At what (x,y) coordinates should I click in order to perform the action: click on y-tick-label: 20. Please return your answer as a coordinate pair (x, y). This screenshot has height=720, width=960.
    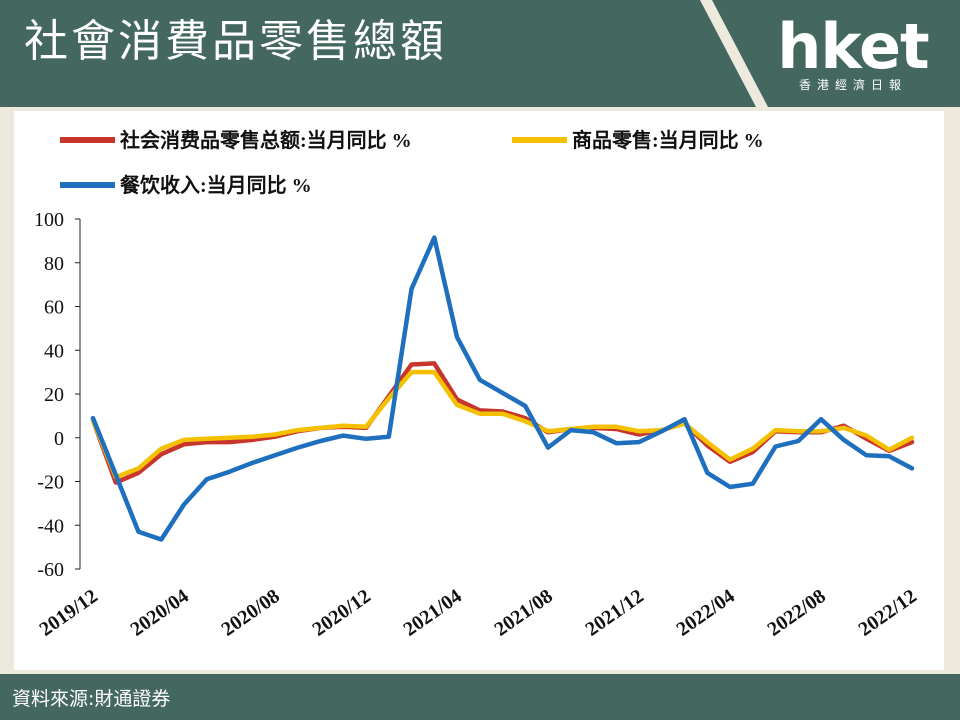
    Looking at the image, I should click on (54, 395).